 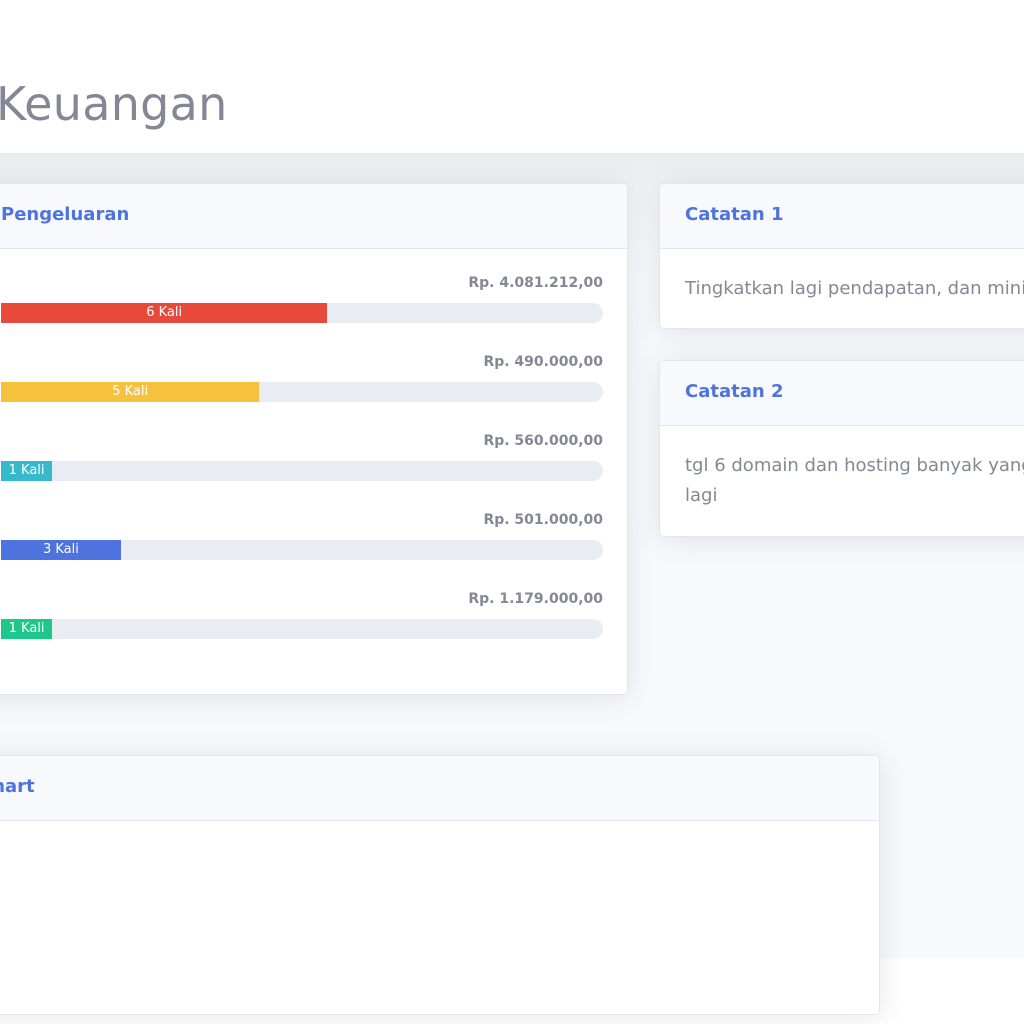 What do you see at coordinates (535, 283) in the screenshot?
I see `expense-amount: Rp. 4.081.212,00` at bounding box center [535, 283].